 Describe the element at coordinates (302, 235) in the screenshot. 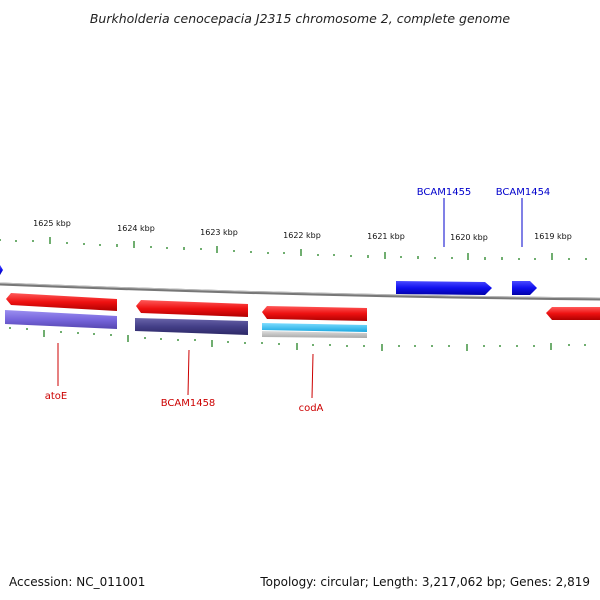

I see `scale-label-1622: 1622 kbp` at that location.